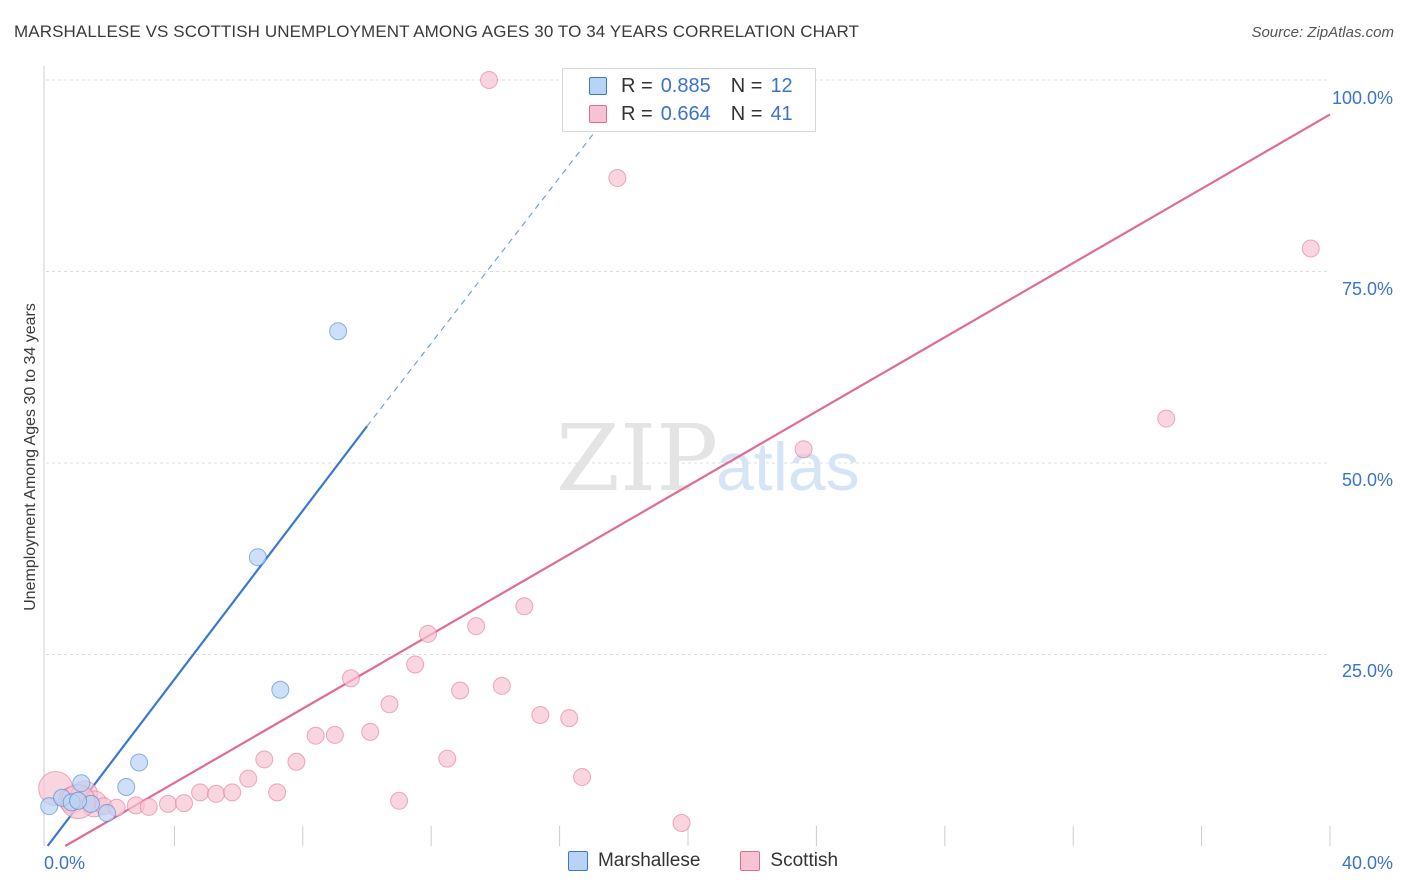  I want to click on trend-line-marshallese, so click(207, 636).